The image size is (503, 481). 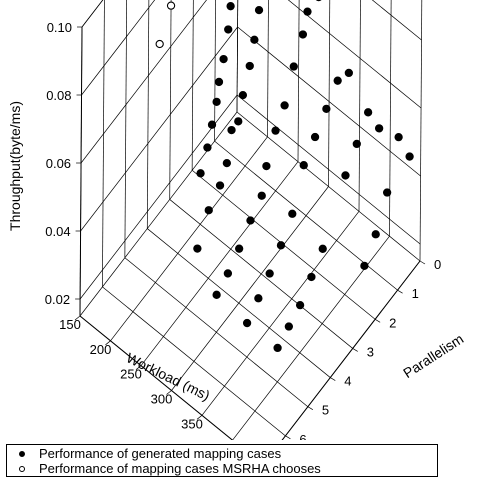 I want to click on y-axis-title: Parallelism, so click(x=433, y=355).